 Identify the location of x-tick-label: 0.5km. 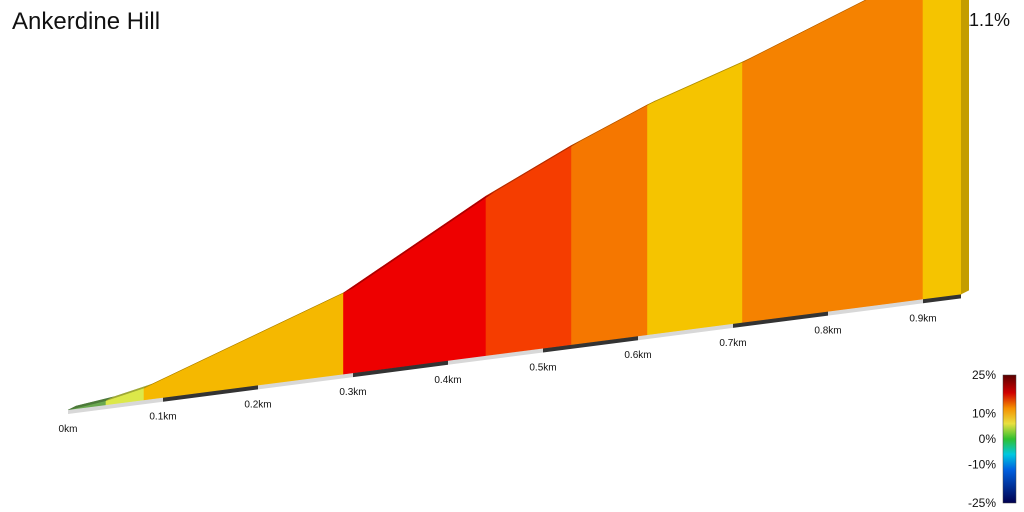
(542, 368).